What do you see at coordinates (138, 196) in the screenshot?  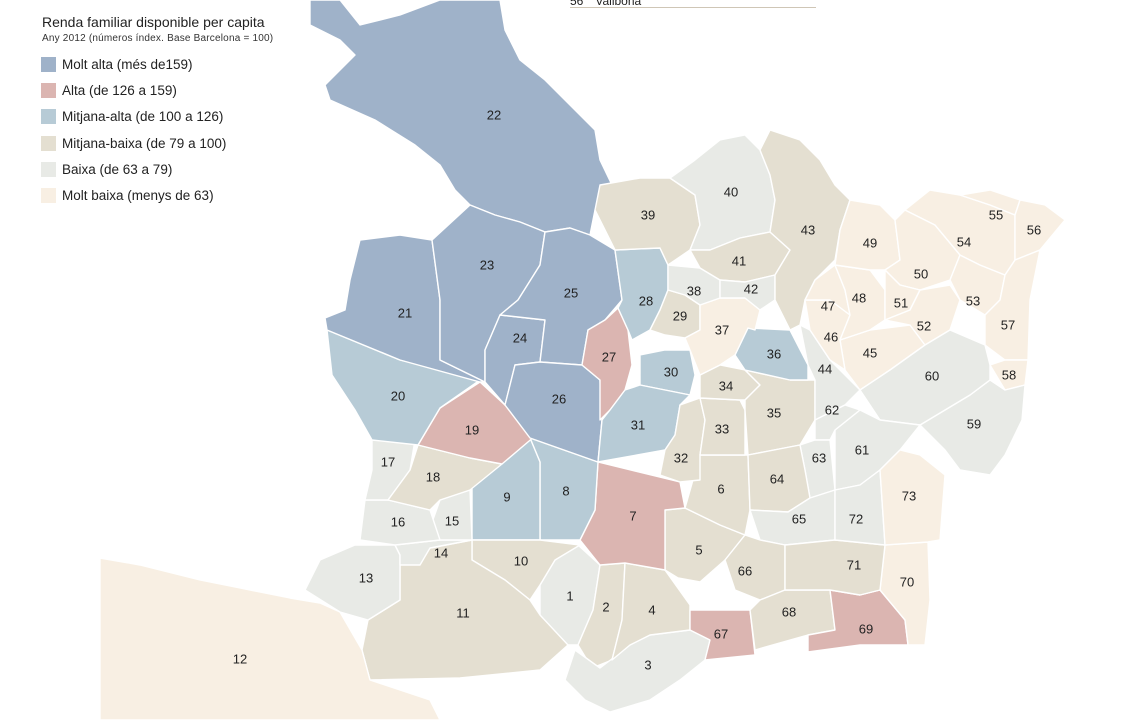 I see `legend-label: Molt baixa (menys de 63)` at bounding box center [138, 196].